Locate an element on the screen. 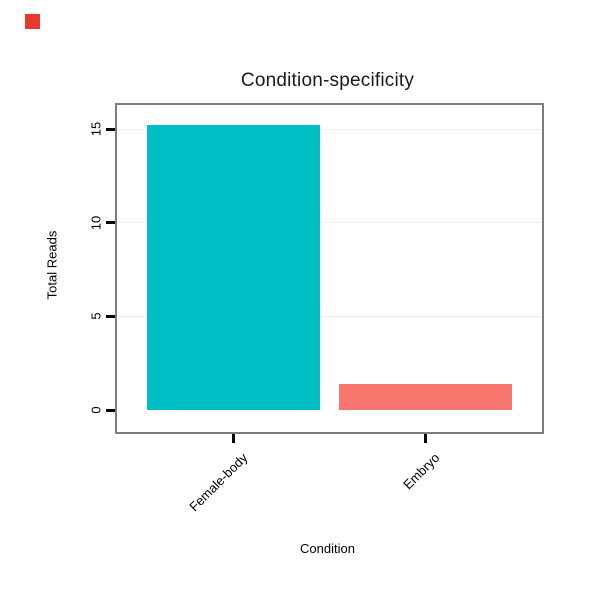  bar-embryo is located at coordinates (425, 396).